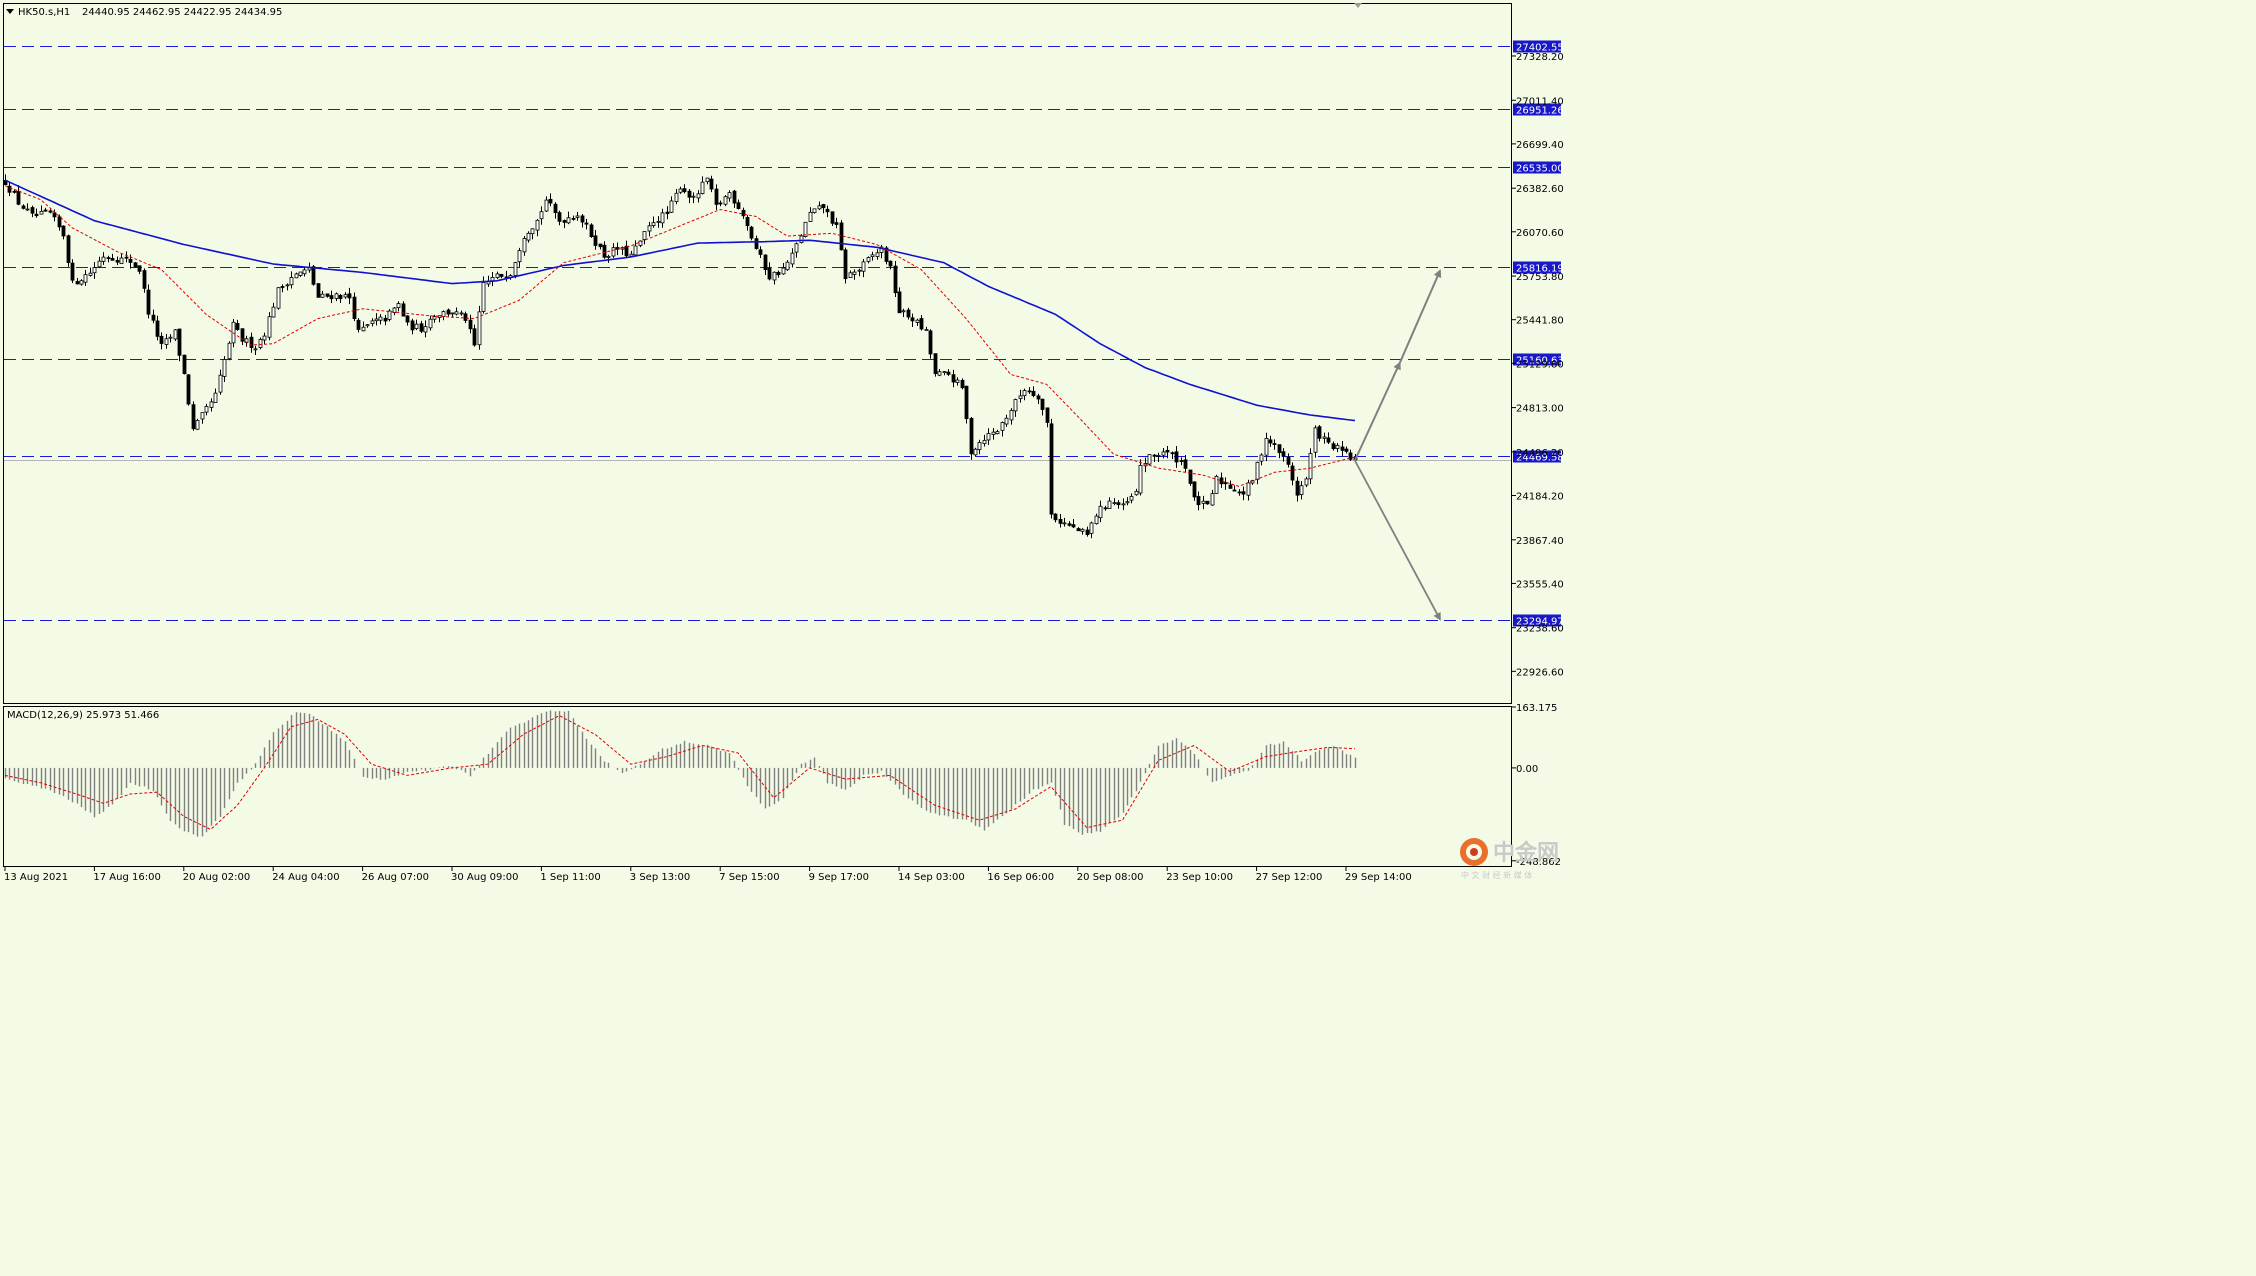 Image resolution: width=2256 pixels, height=1276 pixels. Describe the element at coordinates (1538, 457) in the screenshot. I see `level-tag: 24469.58` at that location.